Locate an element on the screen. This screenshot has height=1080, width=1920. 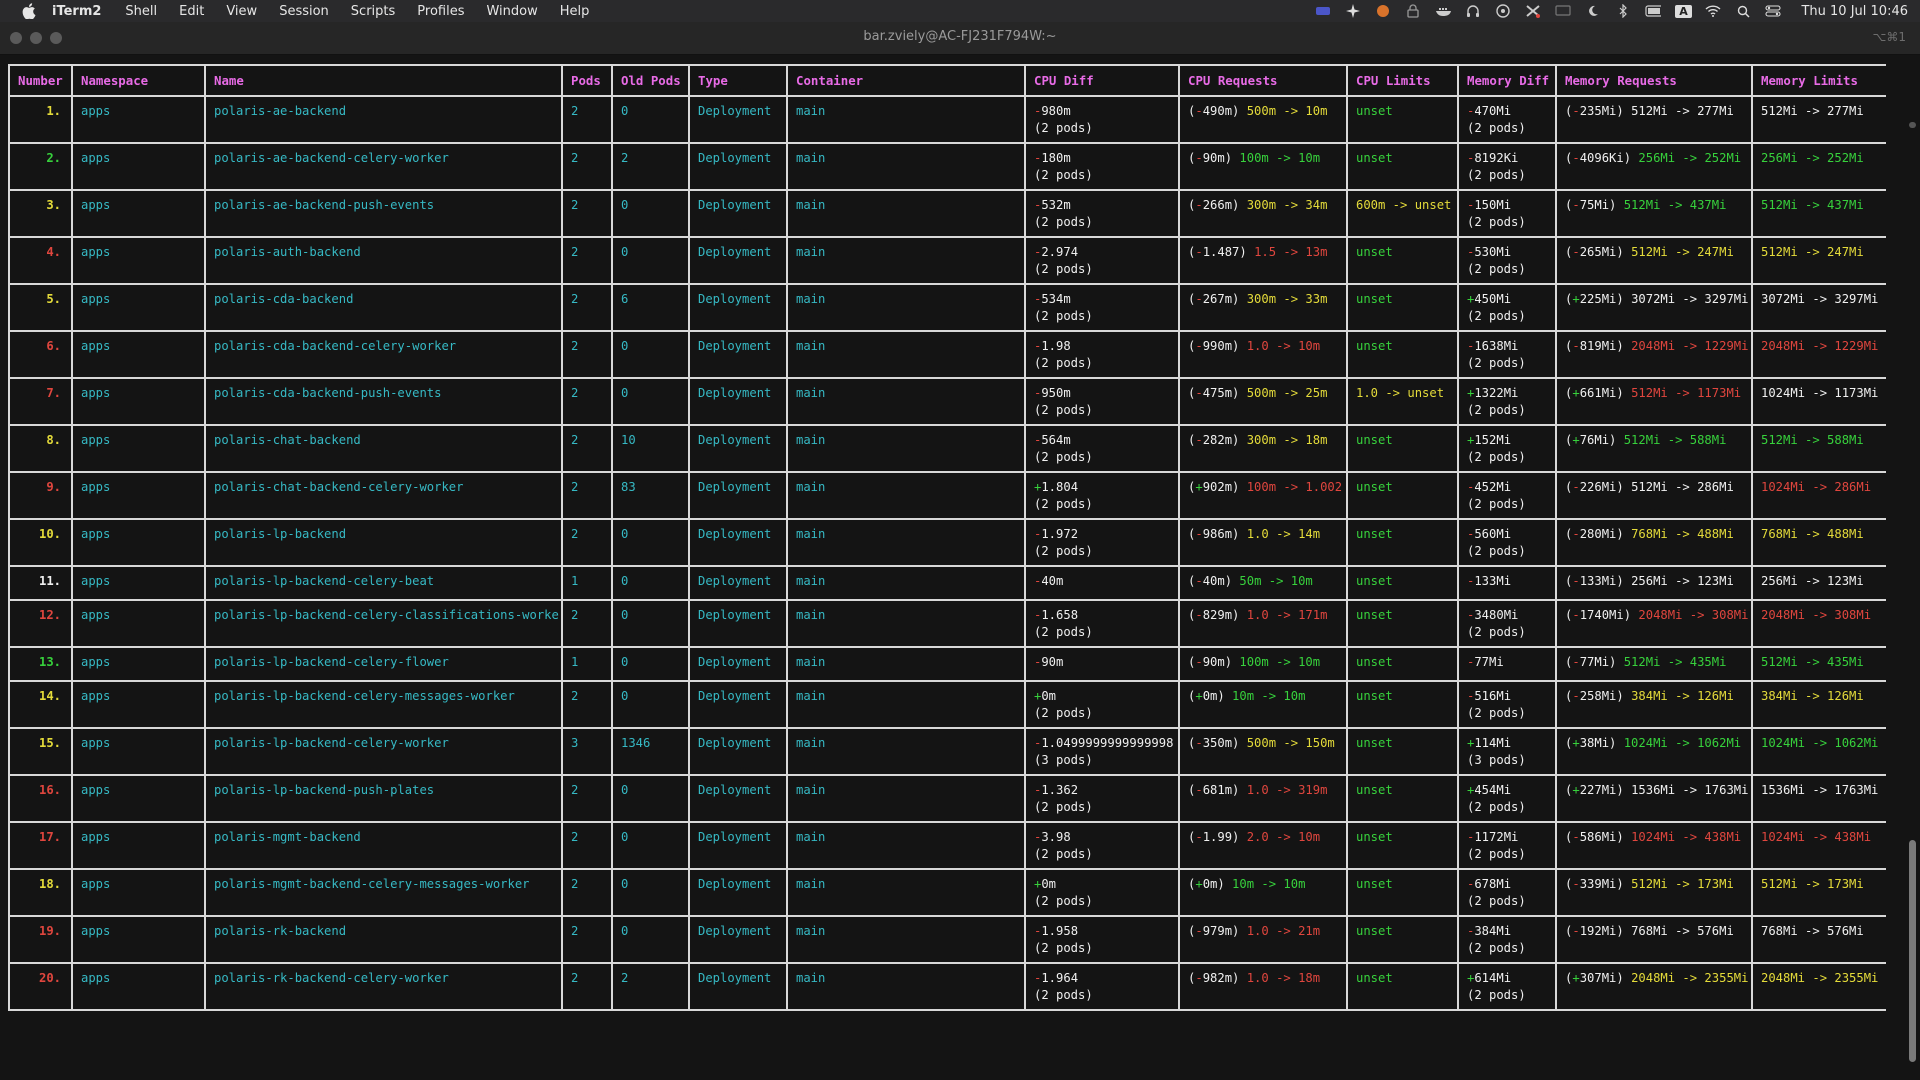
moon-icon is located at coordinates (1593, 11).